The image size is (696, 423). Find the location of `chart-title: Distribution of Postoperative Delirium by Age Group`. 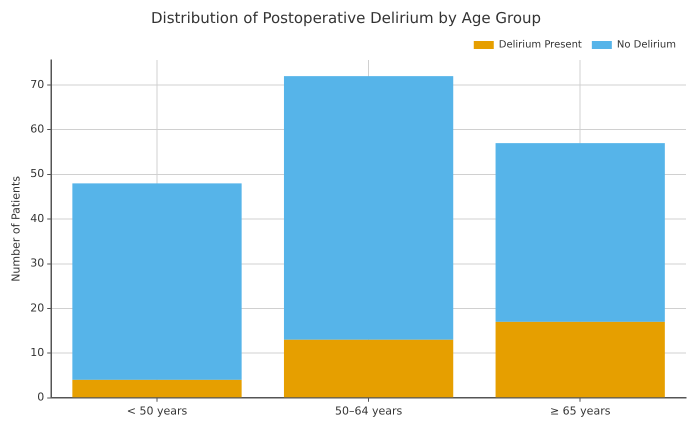

chart-title: Distribution of Postoperative Delirium by Age Group is located at coordinates (346, 17).